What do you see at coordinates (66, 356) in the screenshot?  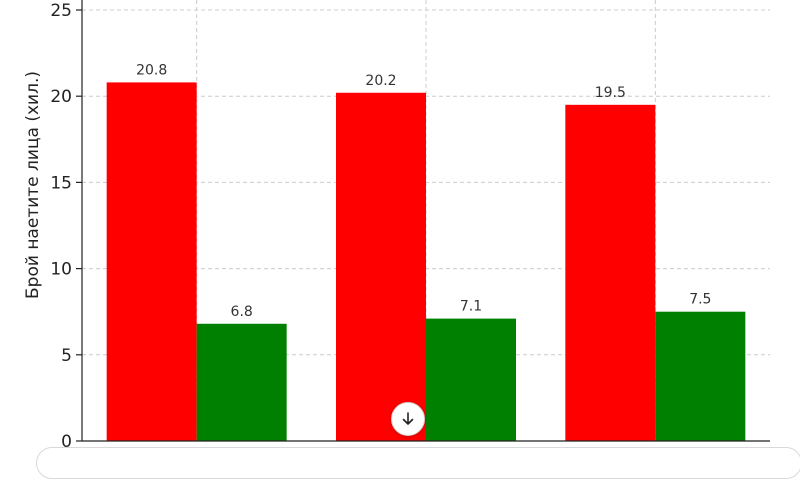 I see `y-tick-label: 5` at bounding box center [66, 356].